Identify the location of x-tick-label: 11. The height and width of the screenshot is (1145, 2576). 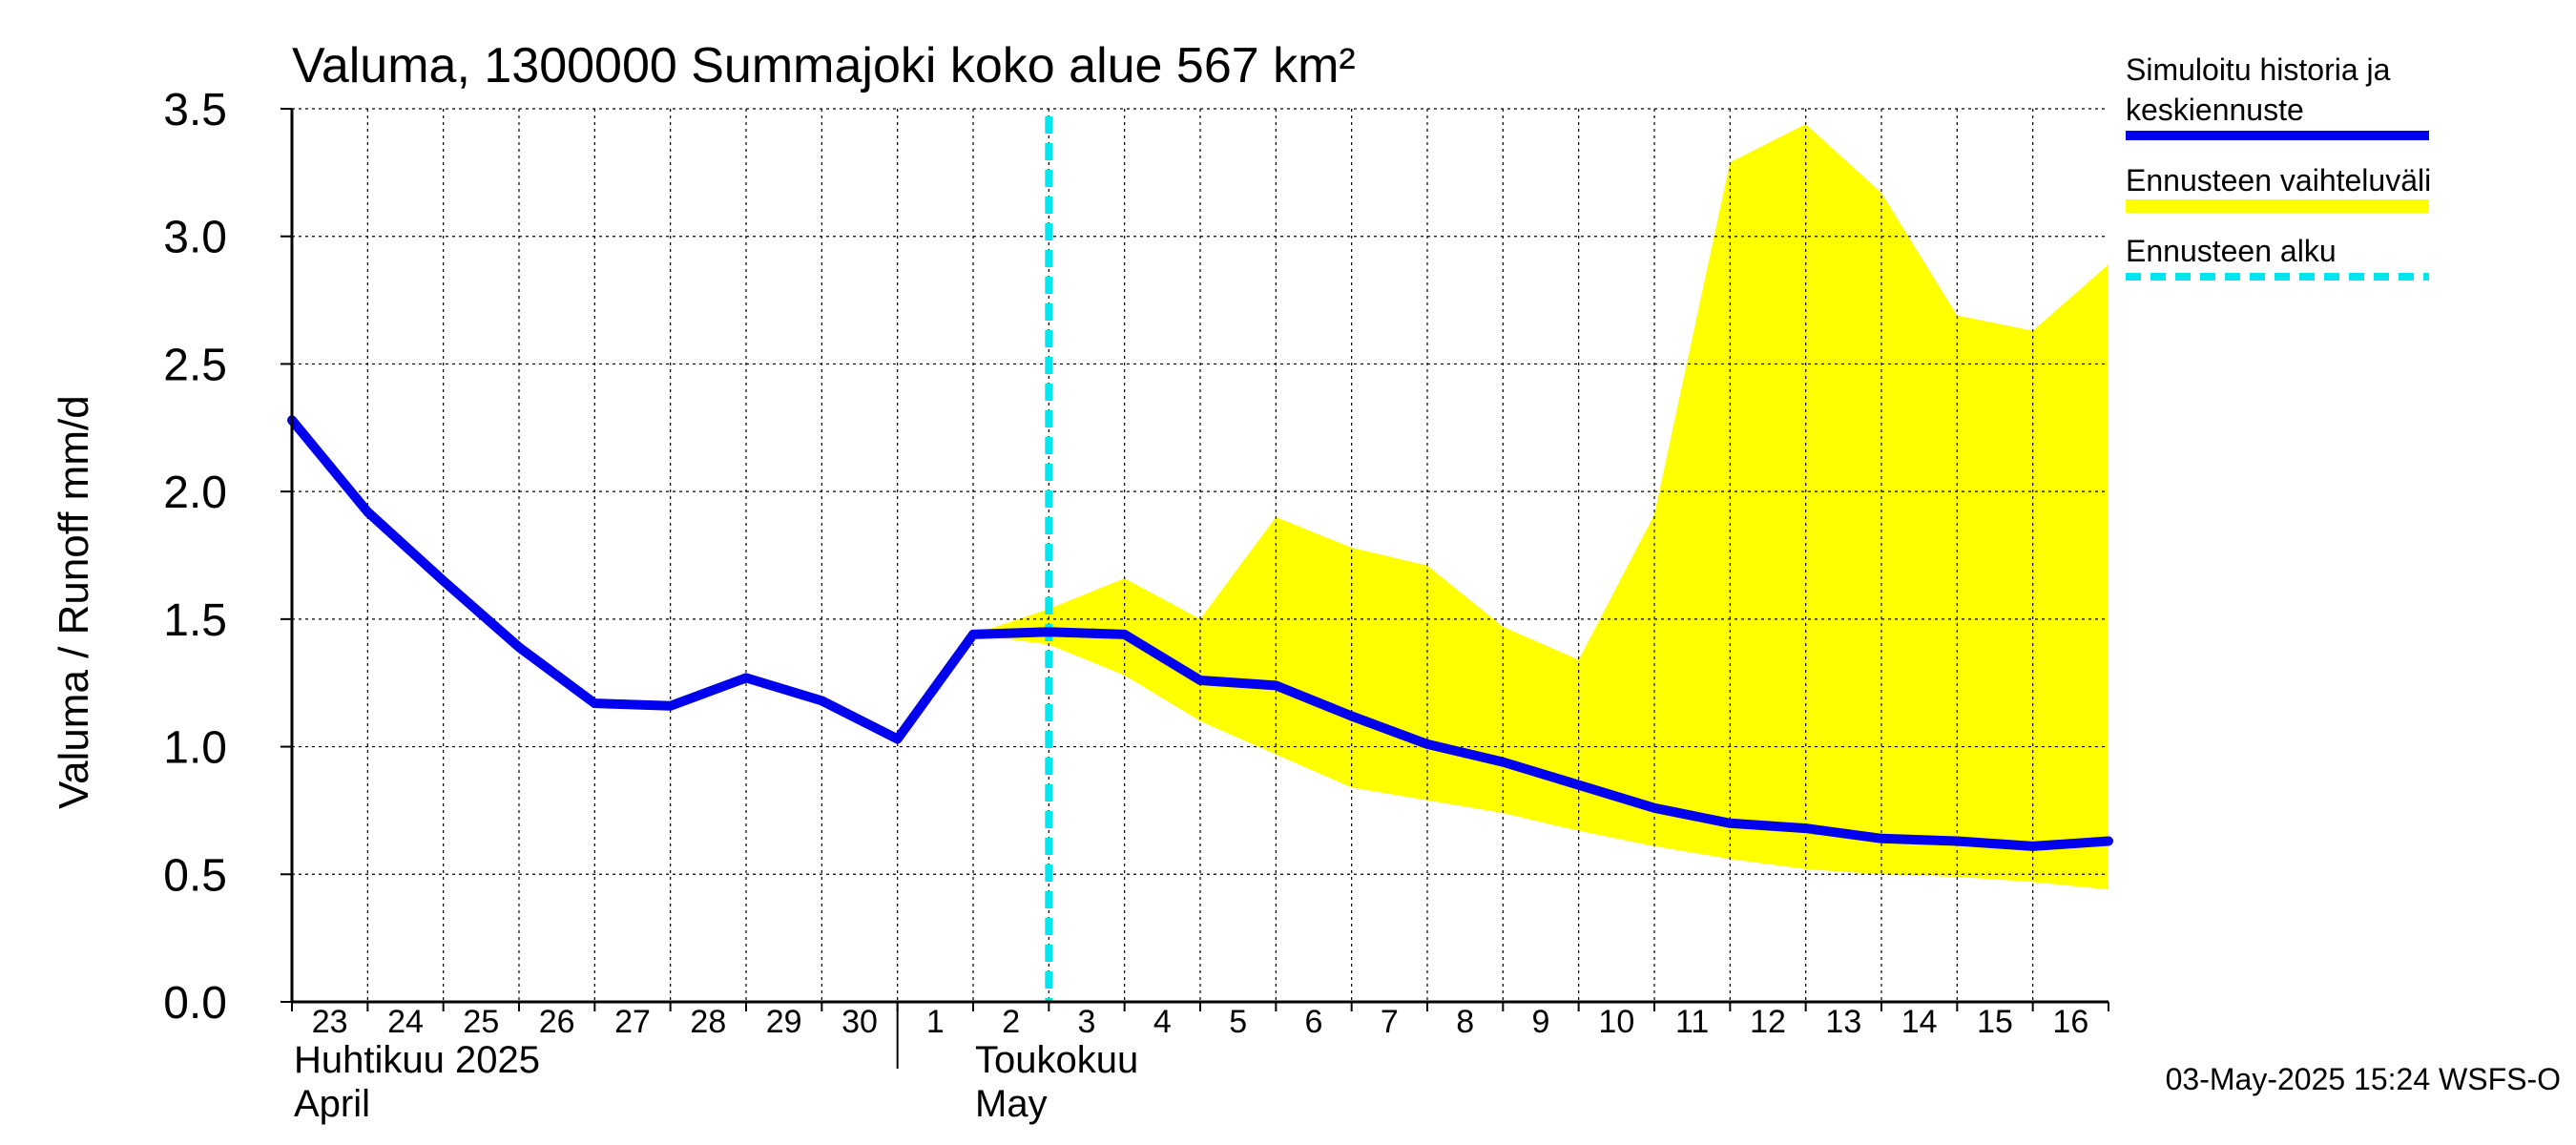
(1692, 1022).